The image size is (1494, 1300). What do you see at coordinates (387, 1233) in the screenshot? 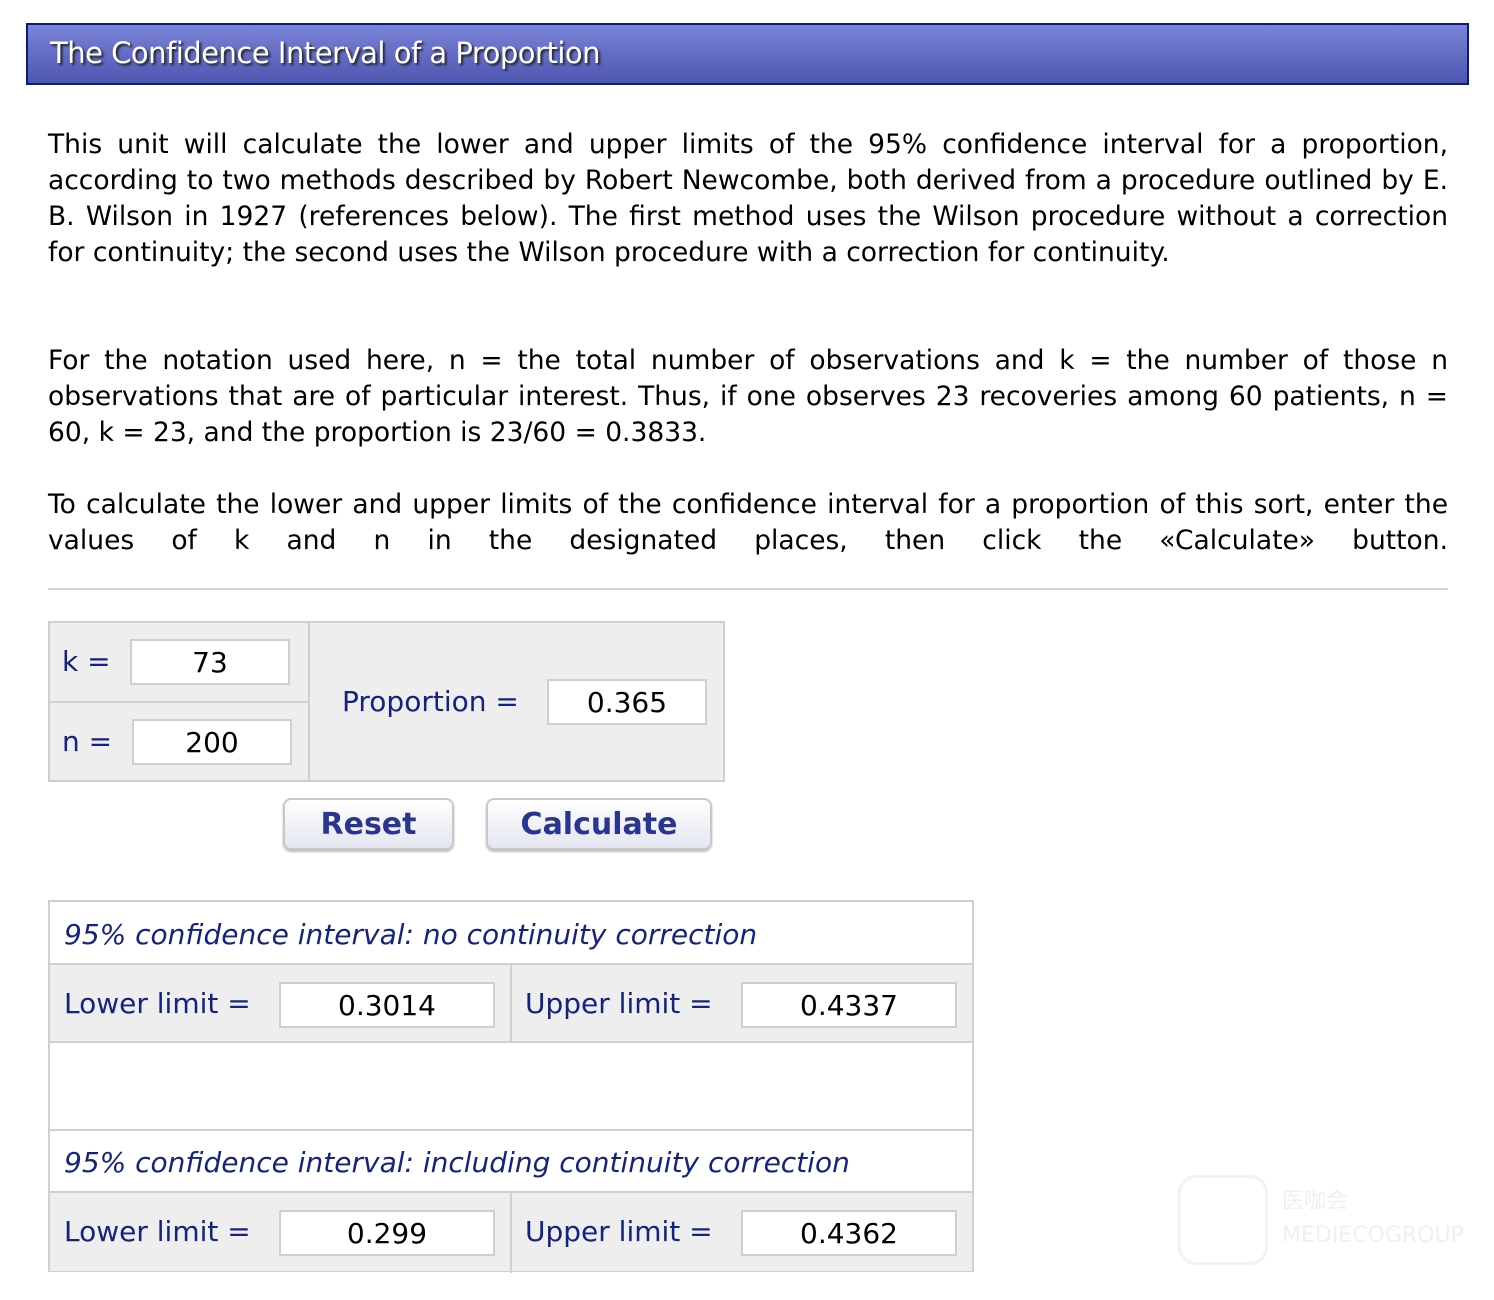
I see `cc-lower-output` at bounding box center [387, 1233].